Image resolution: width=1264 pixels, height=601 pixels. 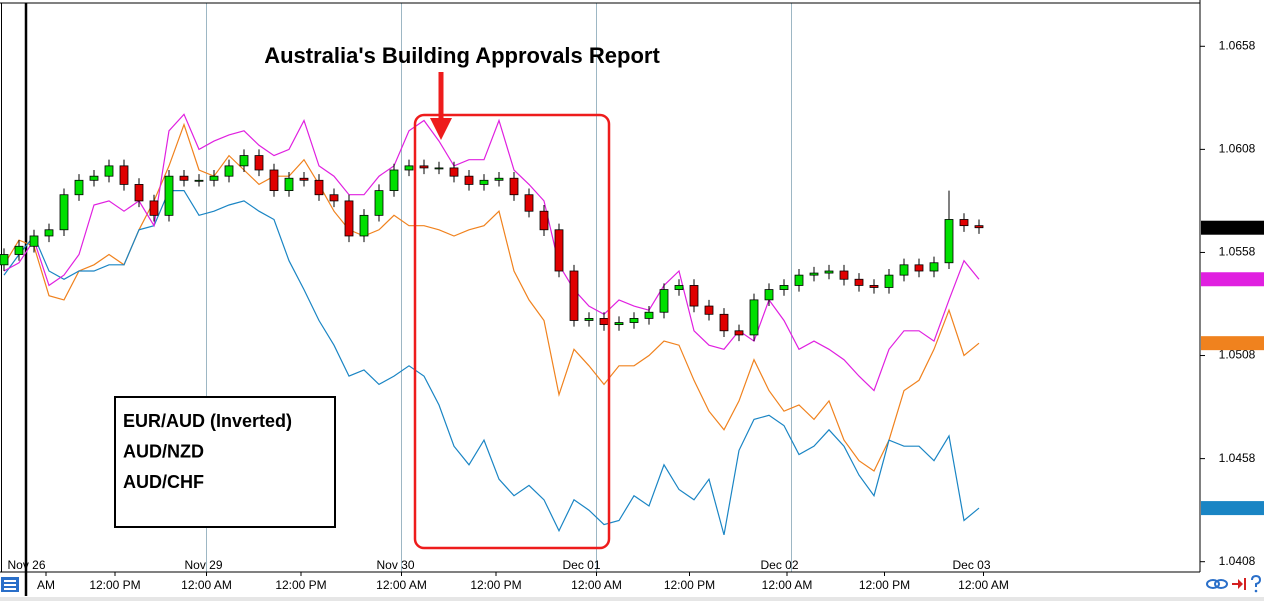 I want to click on link-ring, so click(x=1213, y=584).